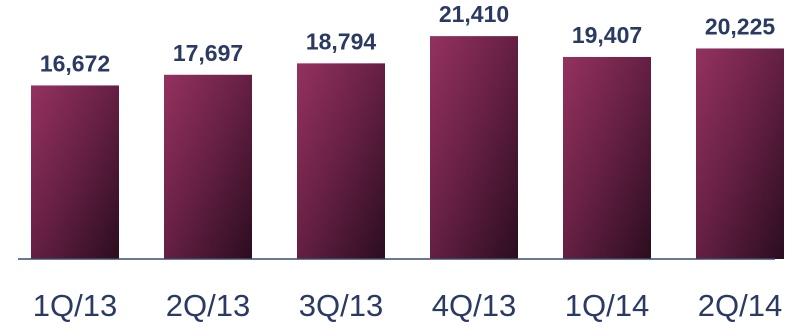 Image resolution: width=793 pixels, height=327 pixels. What do you see at coordinates (407, 305) in the screenshot?
I see `category-labels-group: 1Q/13 2Q/13 3Q/13 4Q/13 1Q/14 2Q/14` at bounding box center [407, 305].